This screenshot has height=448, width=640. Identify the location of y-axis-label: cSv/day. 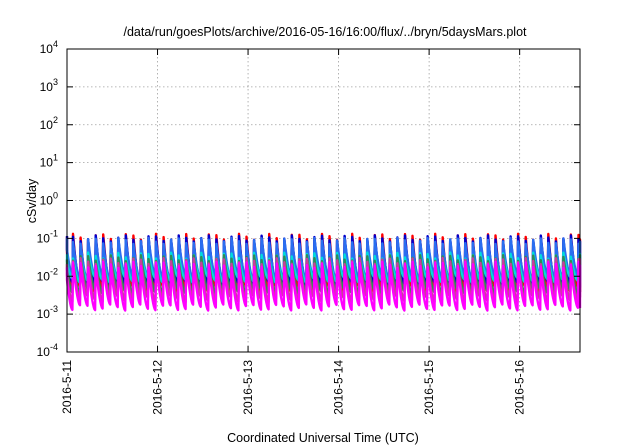
(32, 200).